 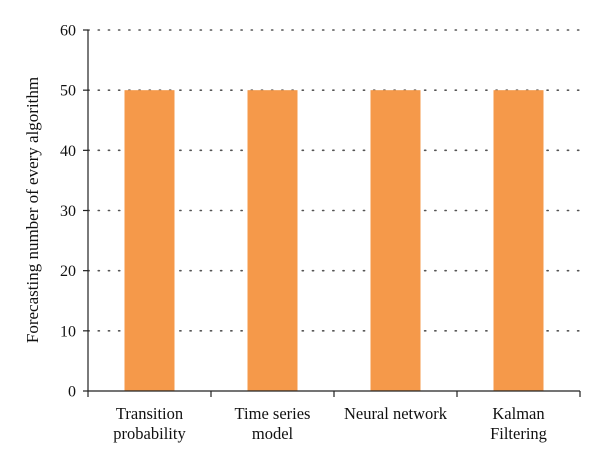 What do you see at coordinates (32, 210) in the screenshot?
I see `y-axis-label: Forecasting number of every algorithm` at bounding box center [32, 210].